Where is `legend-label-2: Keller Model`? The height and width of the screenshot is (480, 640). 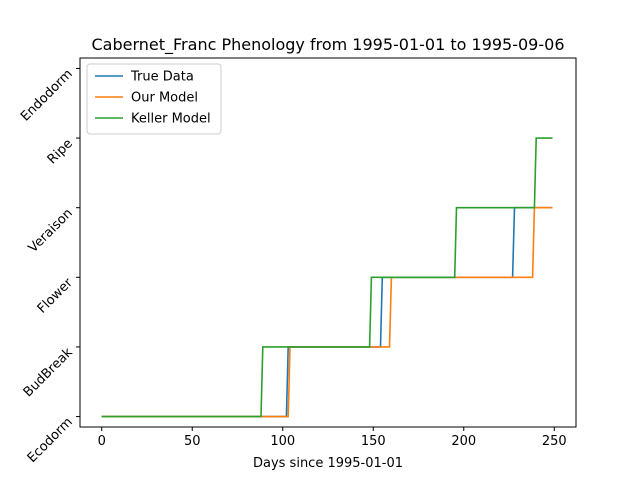
legend-label-2: Keller Model is located at coordinates (171, 119).